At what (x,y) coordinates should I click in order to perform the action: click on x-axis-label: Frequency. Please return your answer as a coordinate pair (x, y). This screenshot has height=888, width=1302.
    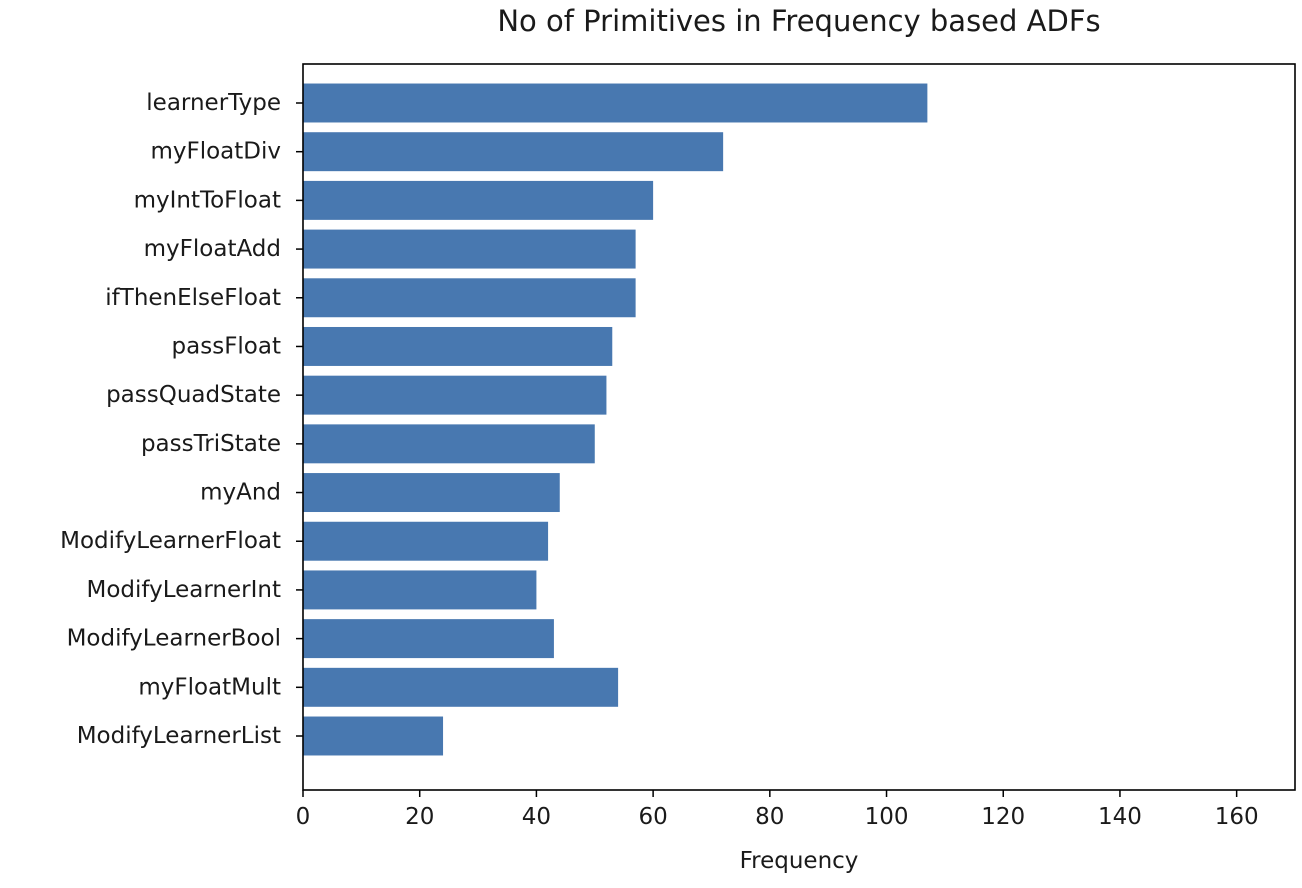
    Looking at the image, I should click on (799, 861).